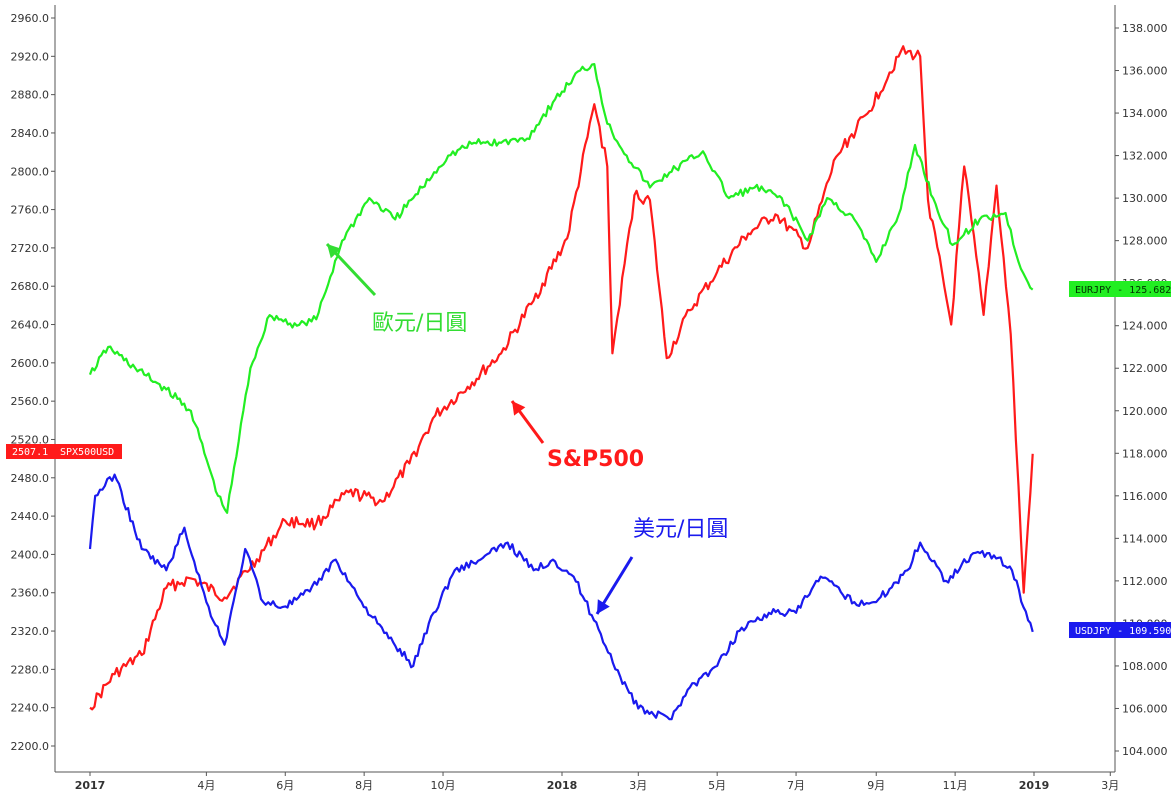 The width and height of the screenshot is (1175, 800). I want to click on right-tick-label: 108.000, so click(1145, 666).